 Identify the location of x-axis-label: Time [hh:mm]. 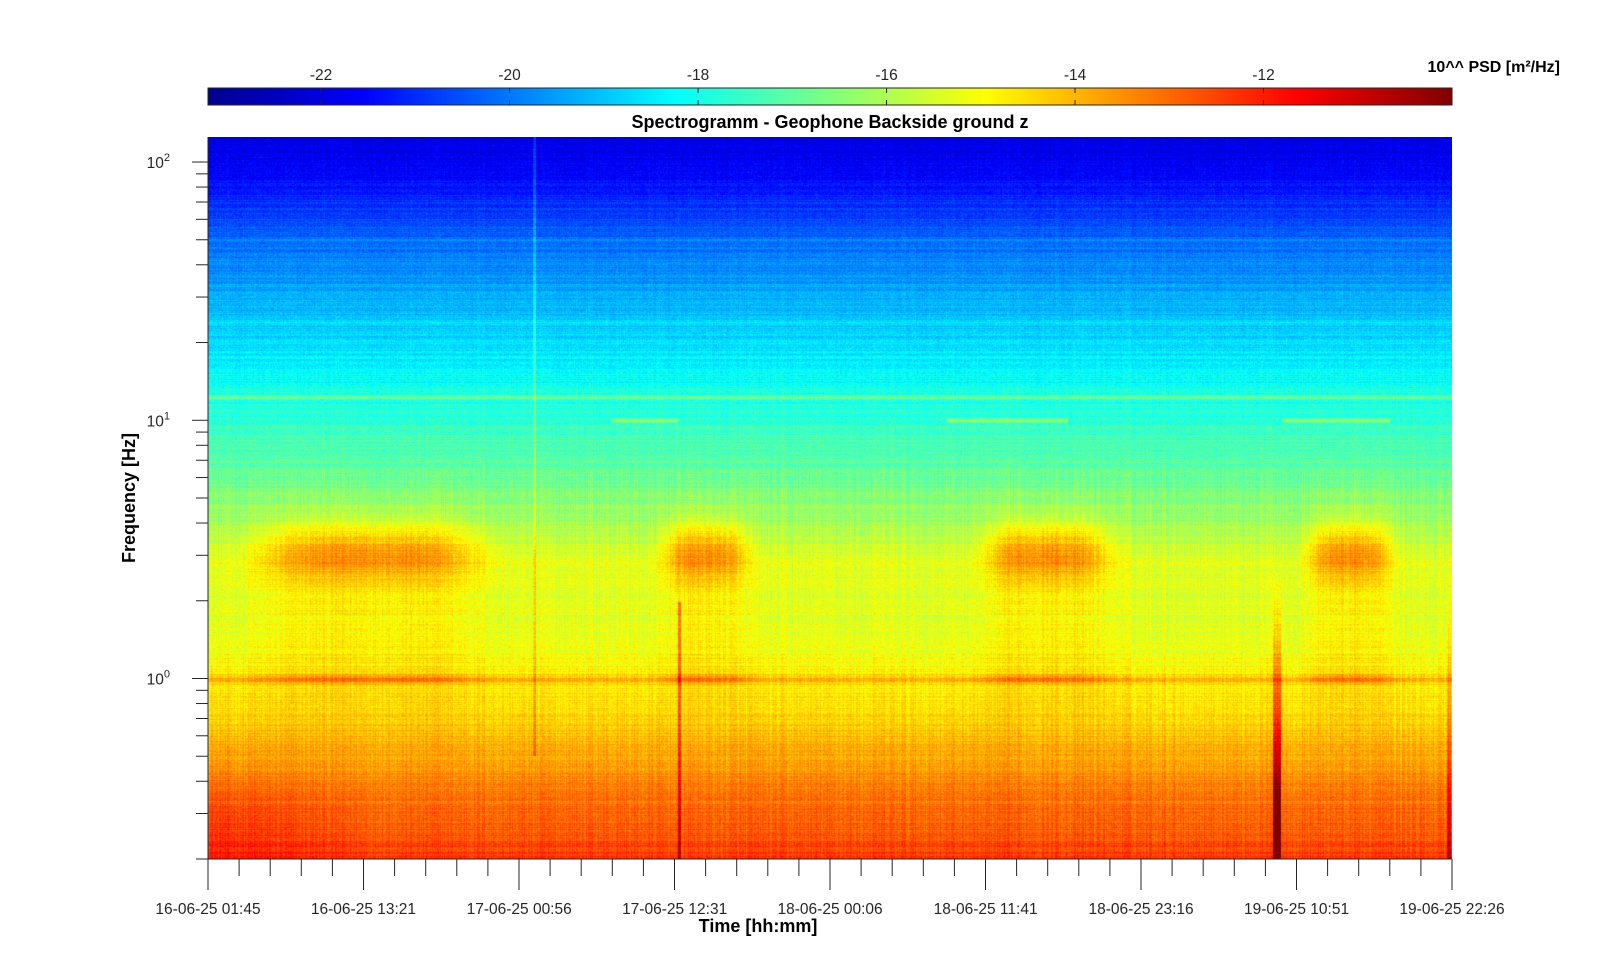
(758, 926).